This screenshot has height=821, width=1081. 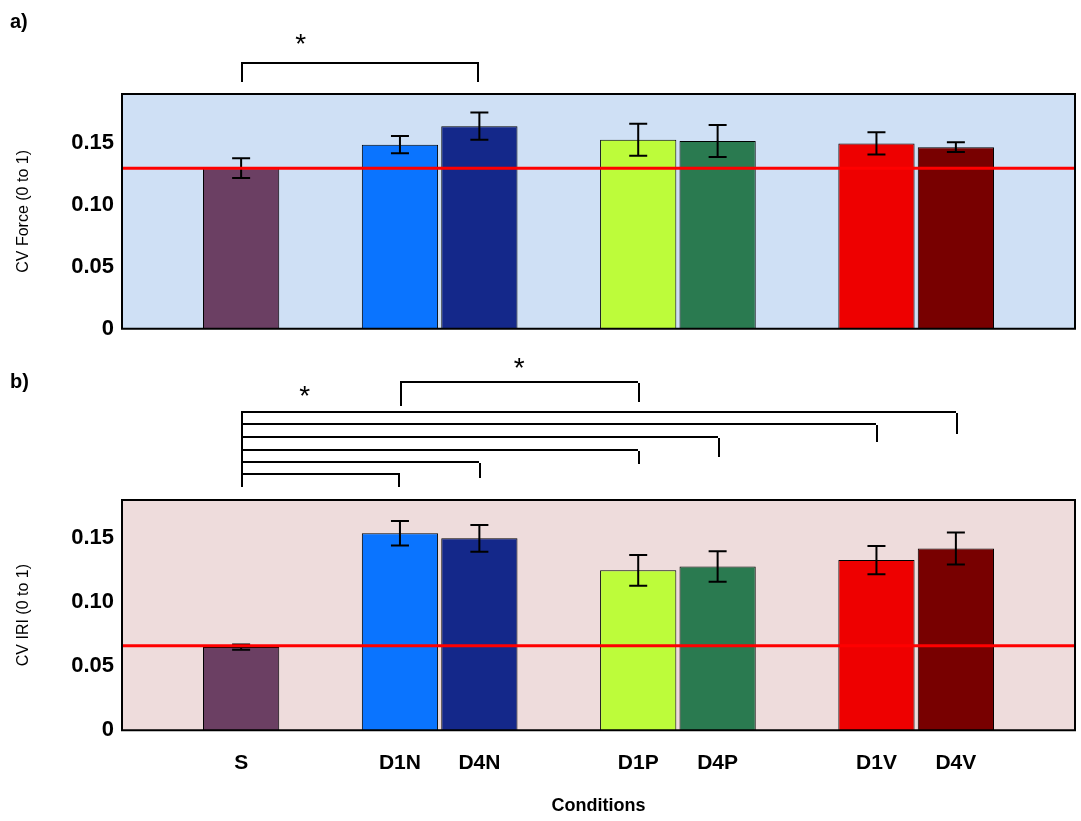 What do you see at coordinates (718, 761) in the screenshot?
I see `x-tick-label: D4P` at bounding box center [718, 761].